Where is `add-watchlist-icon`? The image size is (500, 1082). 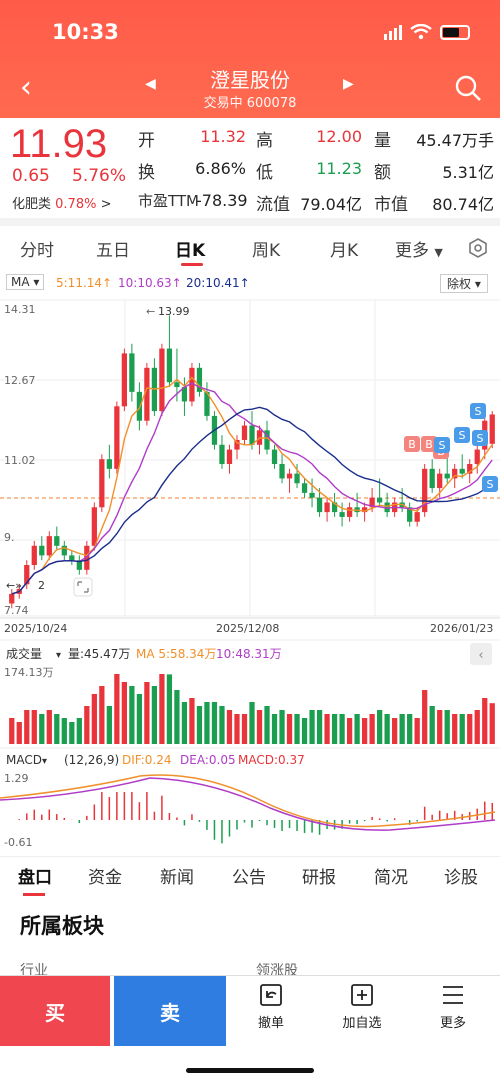
add-watchlist-icon is located at coordinates (362, 995).